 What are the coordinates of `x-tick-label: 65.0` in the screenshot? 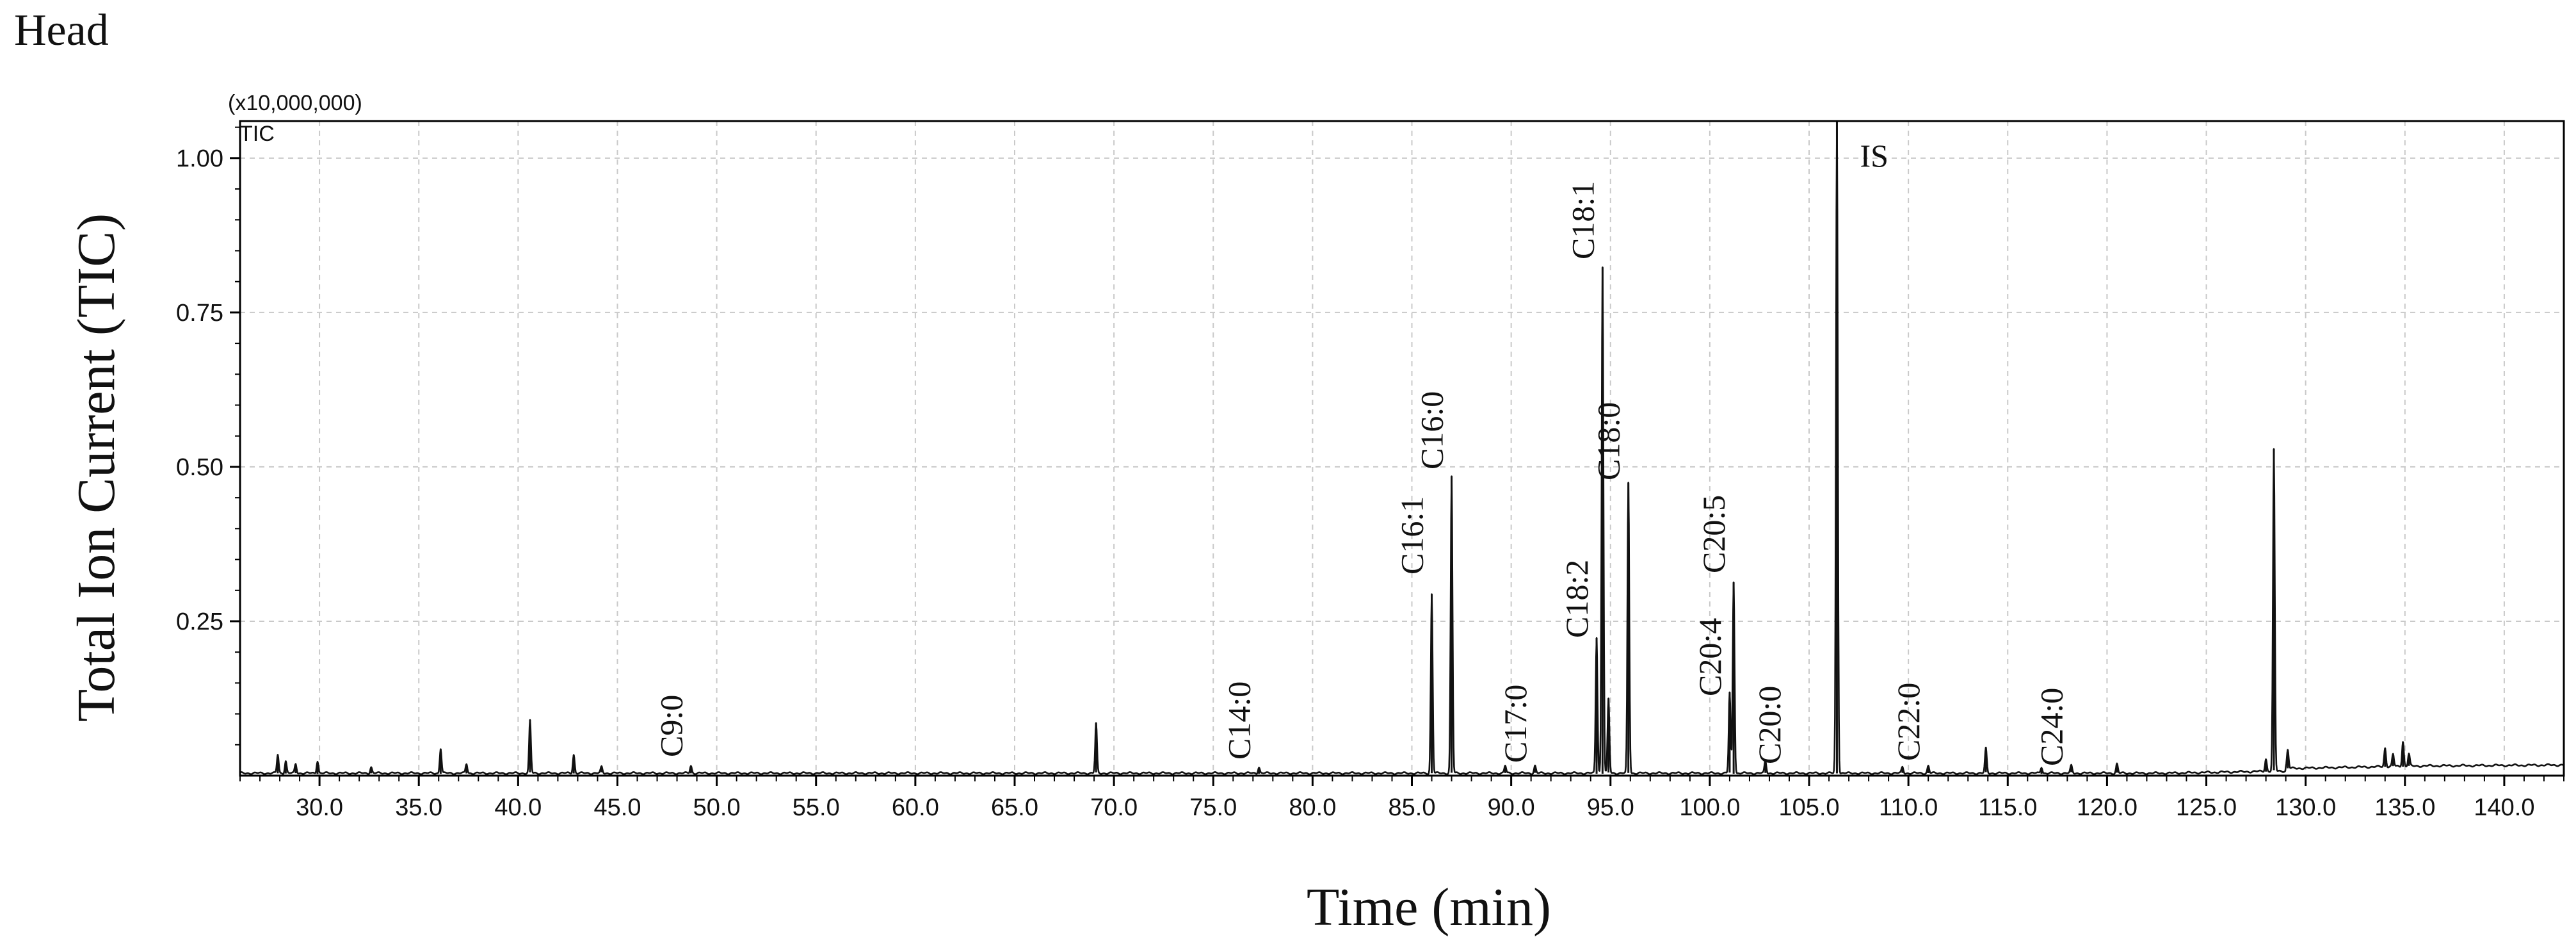 It's located at (1014, 807).